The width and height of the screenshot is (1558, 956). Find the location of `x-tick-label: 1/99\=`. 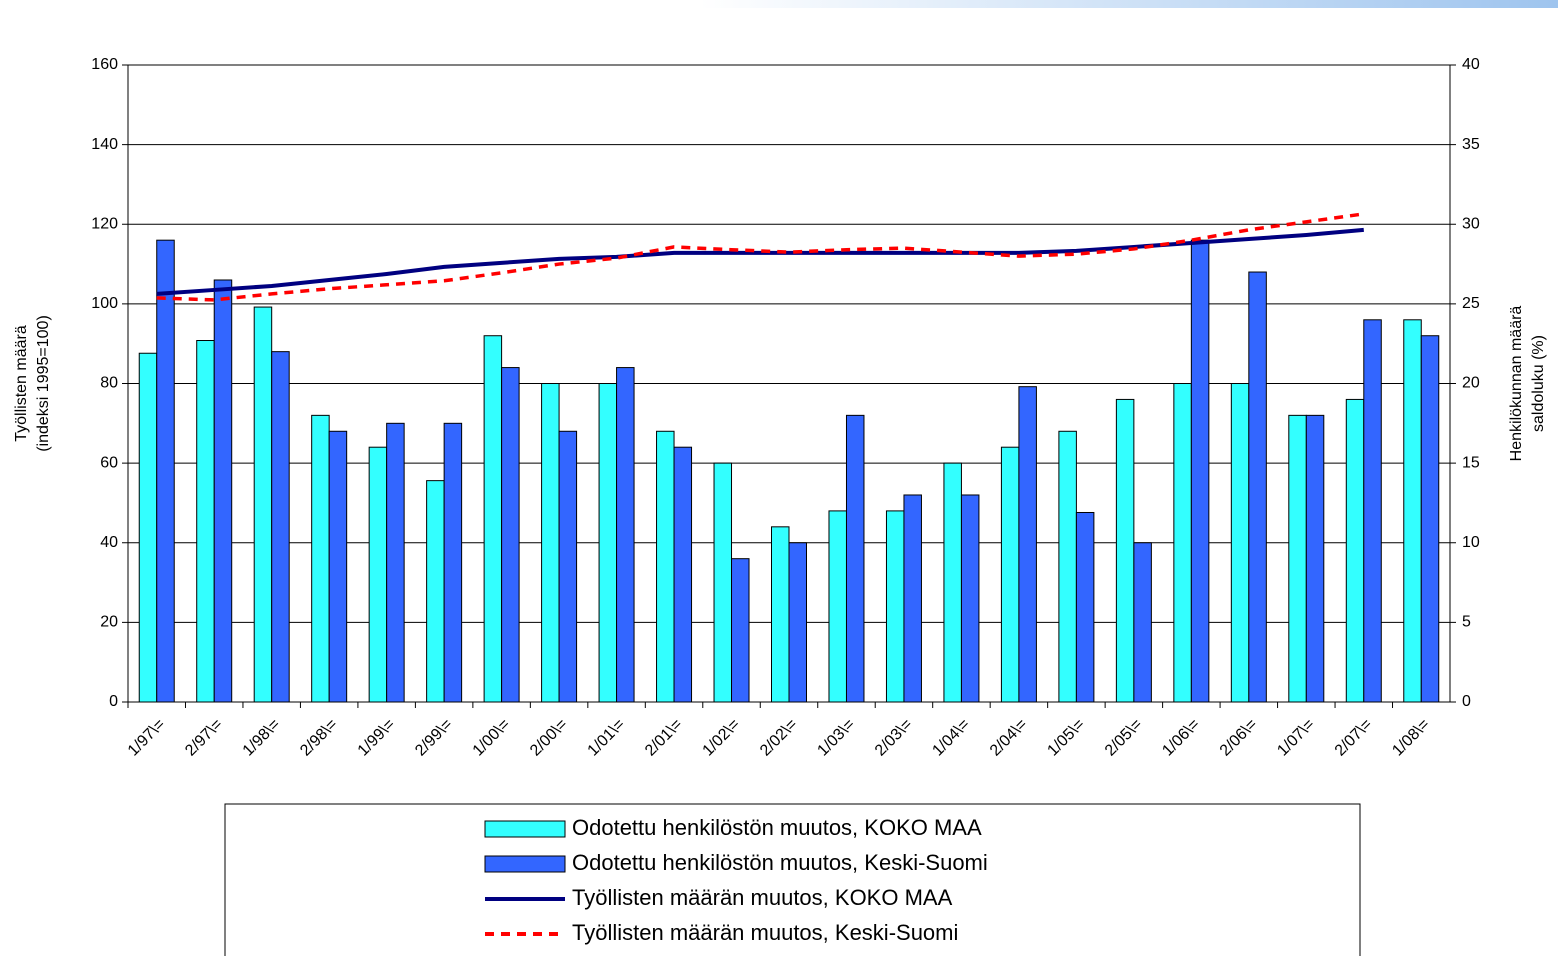

x-tick-label: 1/99\= is located at coordinates (377, 738).